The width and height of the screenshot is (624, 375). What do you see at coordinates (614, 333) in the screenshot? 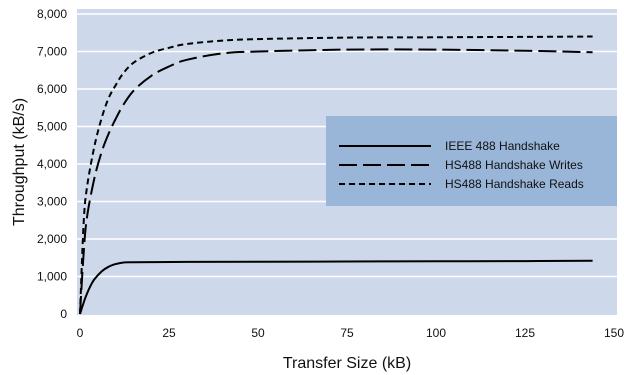
I see `x-tick-label: 150` at bounding box center [614, 333].